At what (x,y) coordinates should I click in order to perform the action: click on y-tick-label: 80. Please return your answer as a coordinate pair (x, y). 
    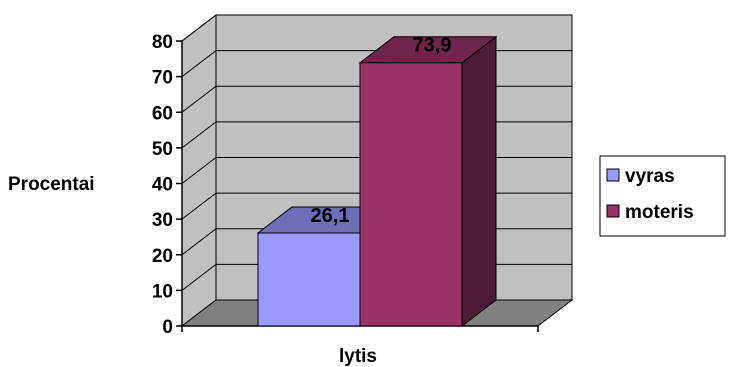
    Looking at the image, I should click on (162, 42).